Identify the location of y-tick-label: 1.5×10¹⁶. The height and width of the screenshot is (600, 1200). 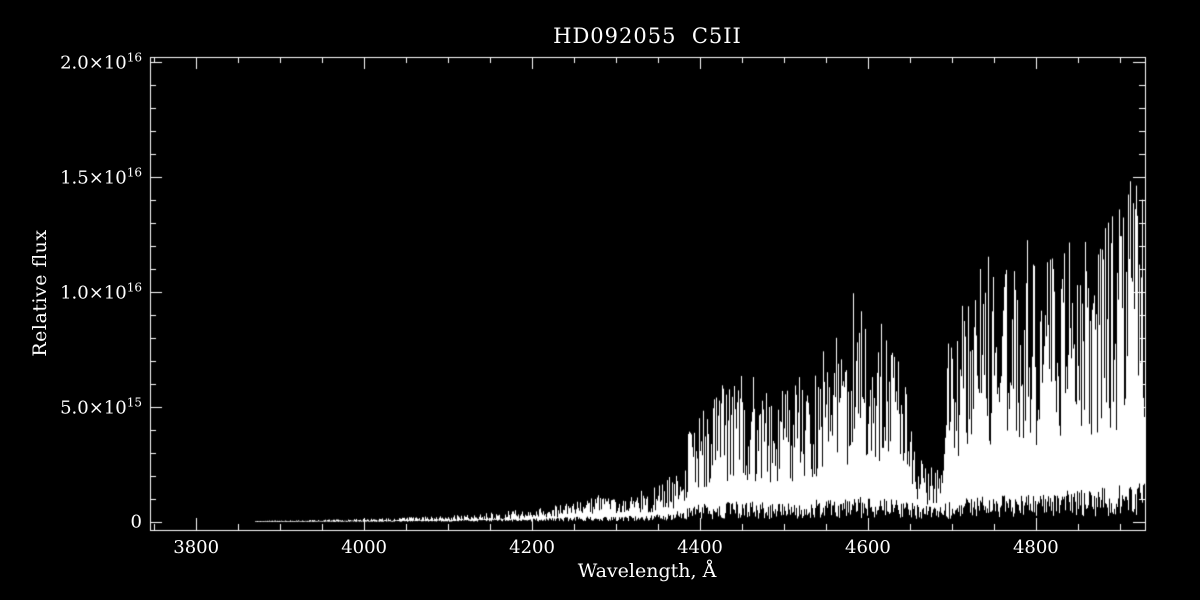
(101, 177).